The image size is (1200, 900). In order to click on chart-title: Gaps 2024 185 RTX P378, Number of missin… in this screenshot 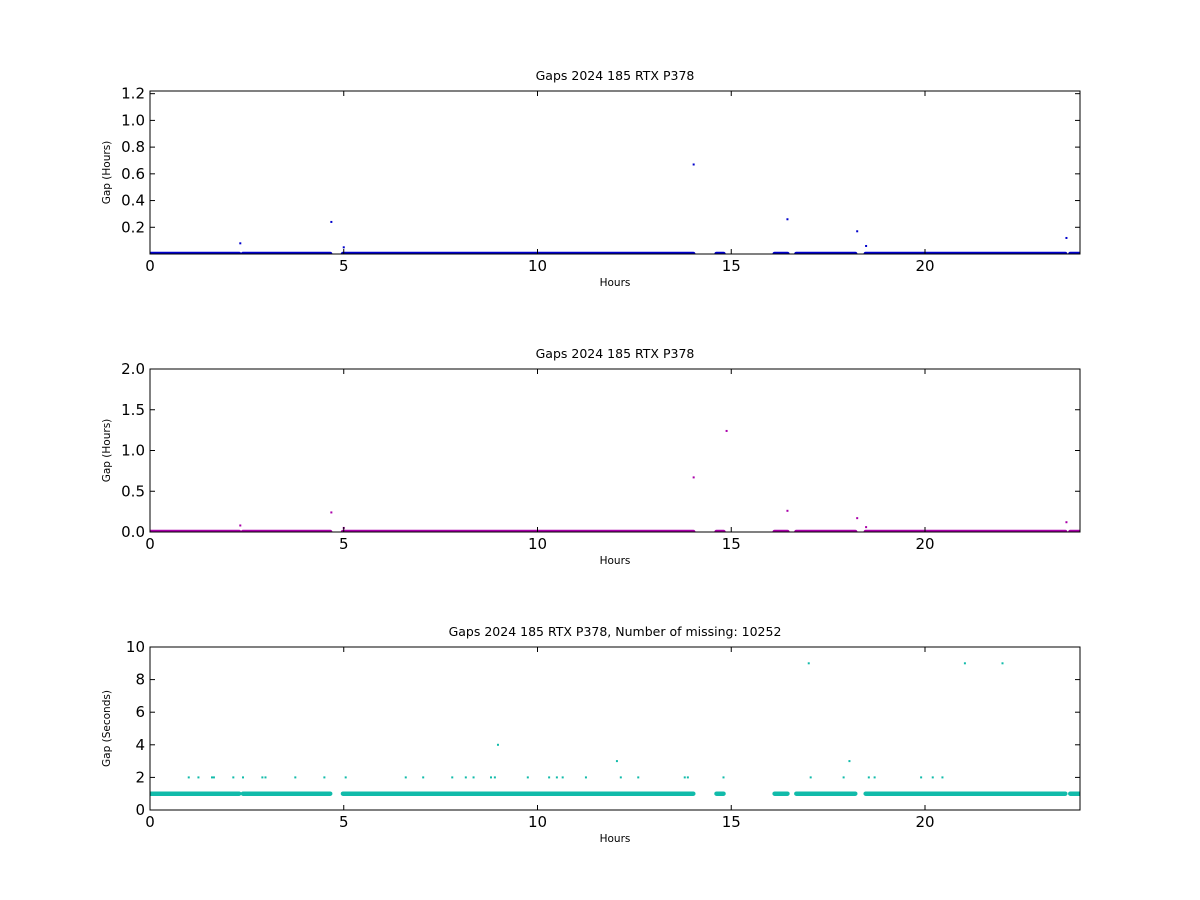, I will do `click(615, 631)`.